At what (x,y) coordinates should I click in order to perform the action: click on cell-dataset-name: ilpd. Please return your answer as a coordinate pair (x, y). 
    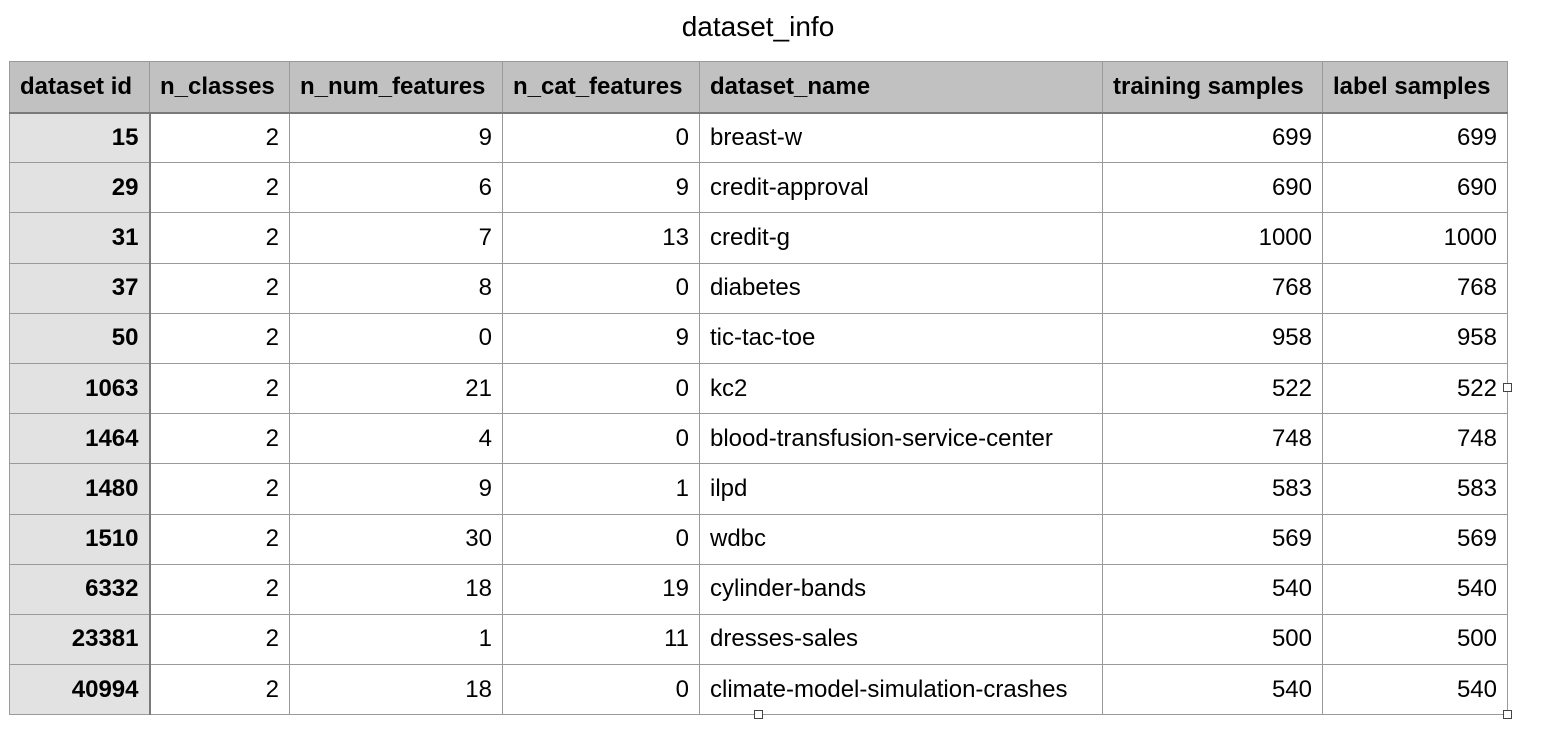
    Looking at the image, I should click on (901, 489).